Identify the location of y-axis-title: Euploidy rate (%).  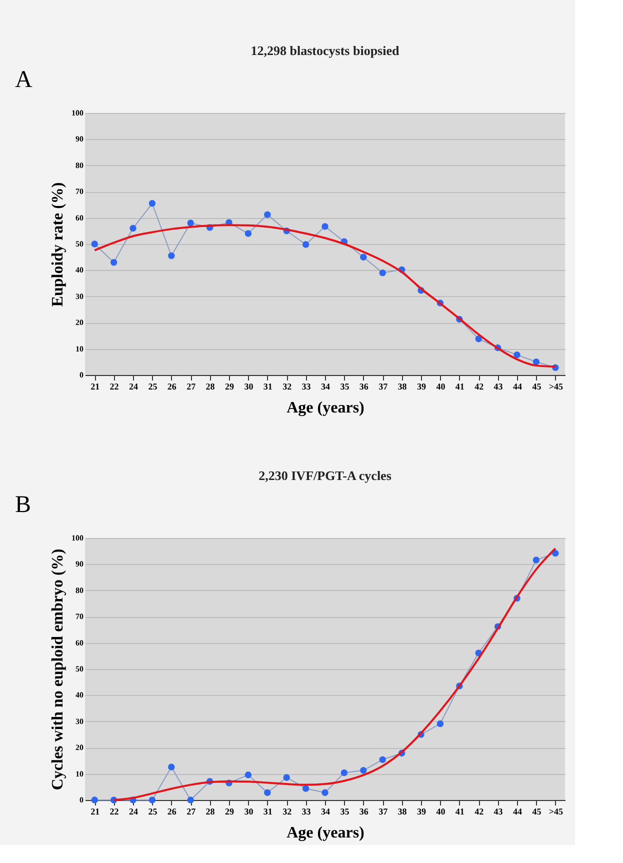
(58, 244).